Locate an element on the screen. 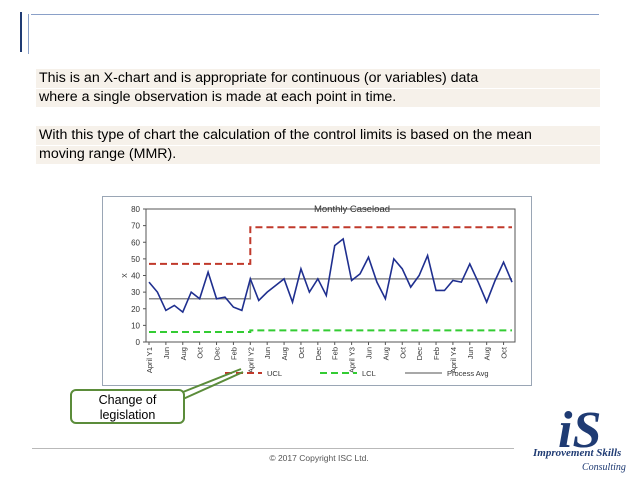 This screenshot has width=638, height=479. x-tick-label: April Y3 is located at coordinates (352, 360).